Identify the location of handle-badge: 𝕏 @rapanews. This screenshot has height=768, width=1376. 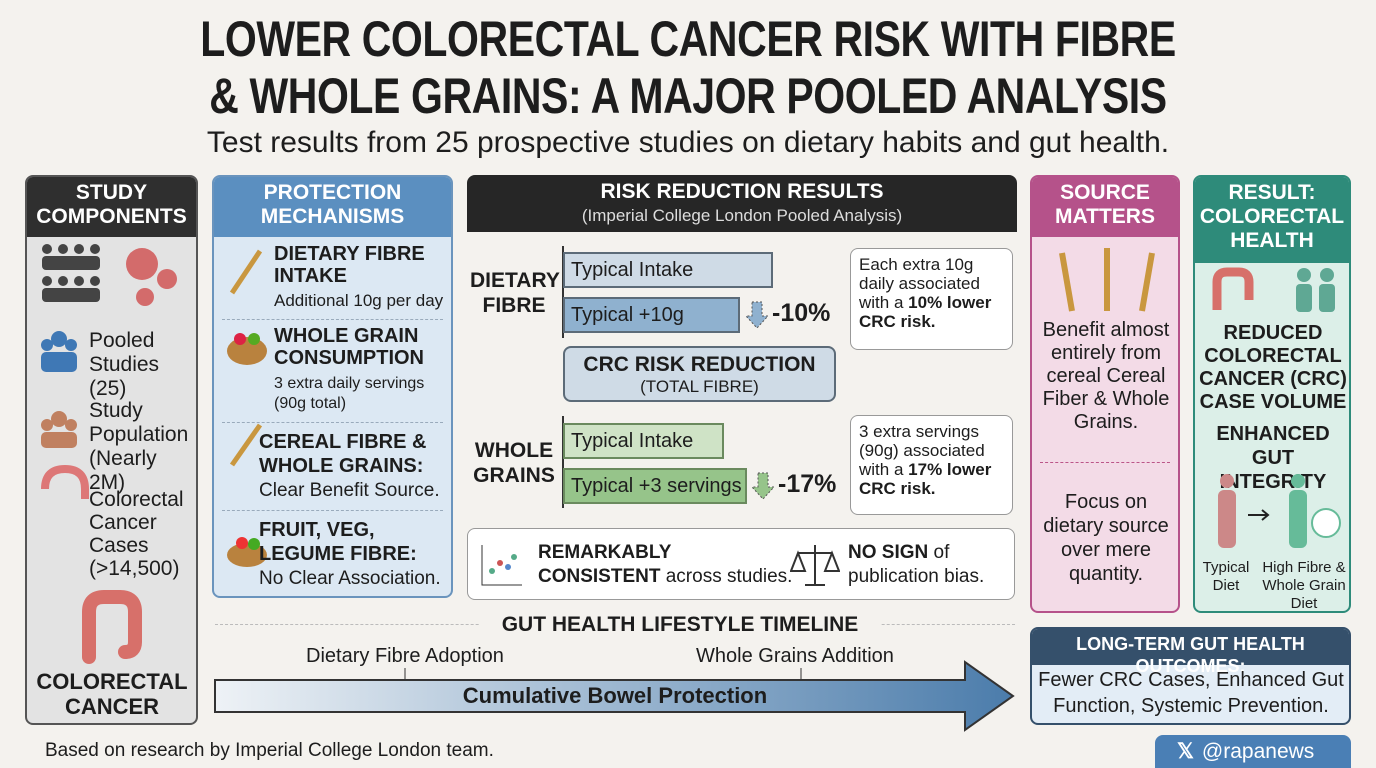
(1253, 751).